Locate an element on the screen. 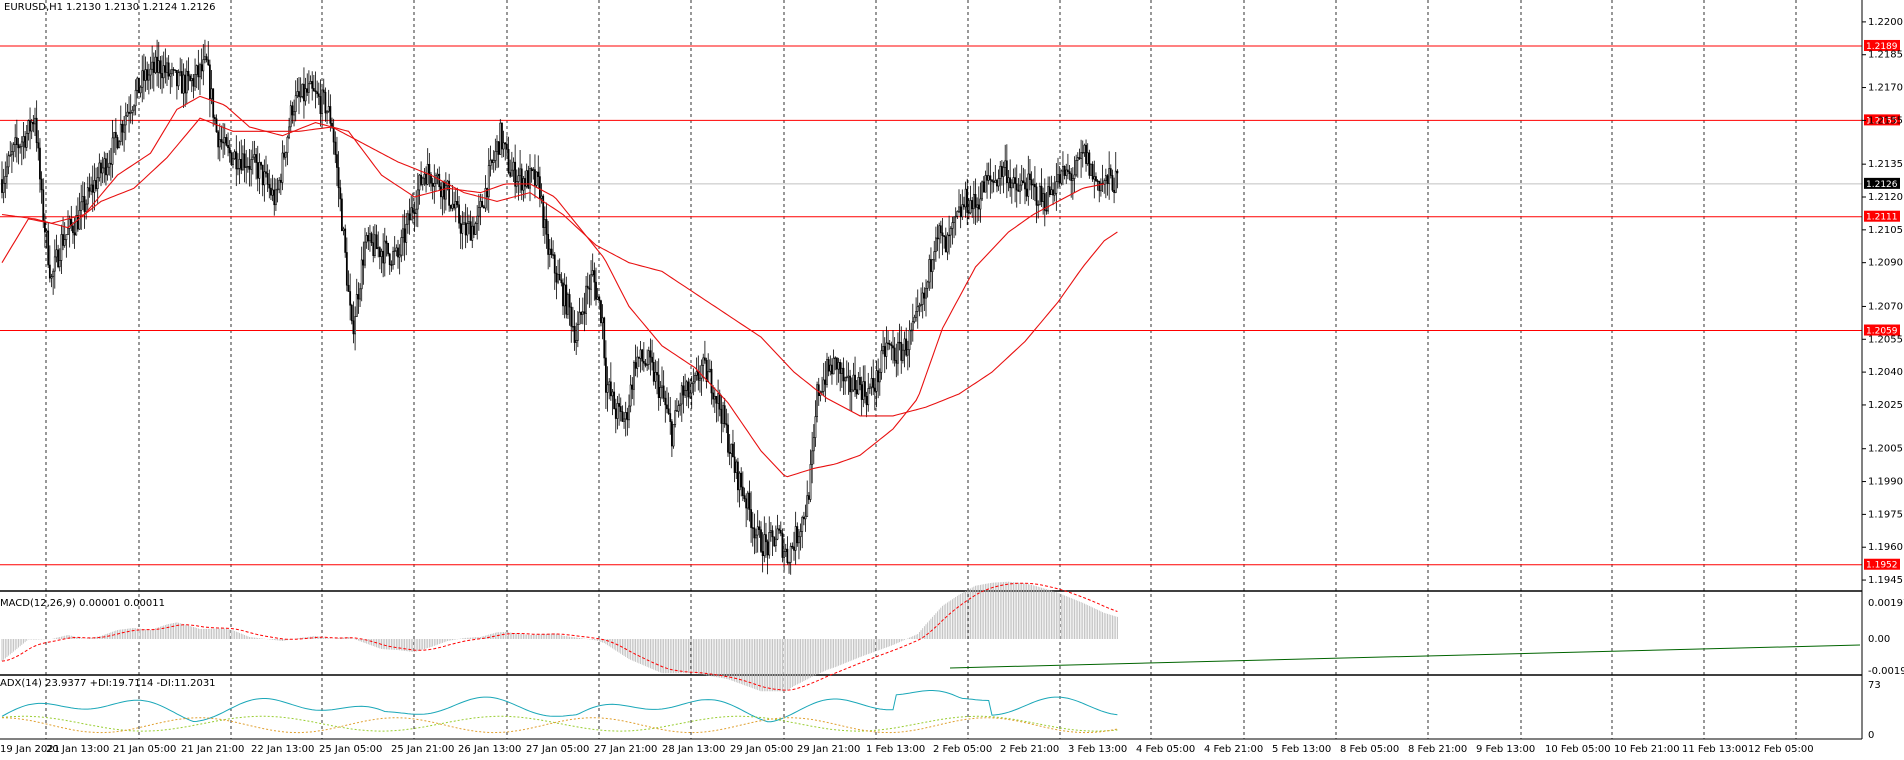 This screenshot has width=1904, height=760. x-tick-label-1: 20 Jan 13:00 is located at coordinates (77, 749).